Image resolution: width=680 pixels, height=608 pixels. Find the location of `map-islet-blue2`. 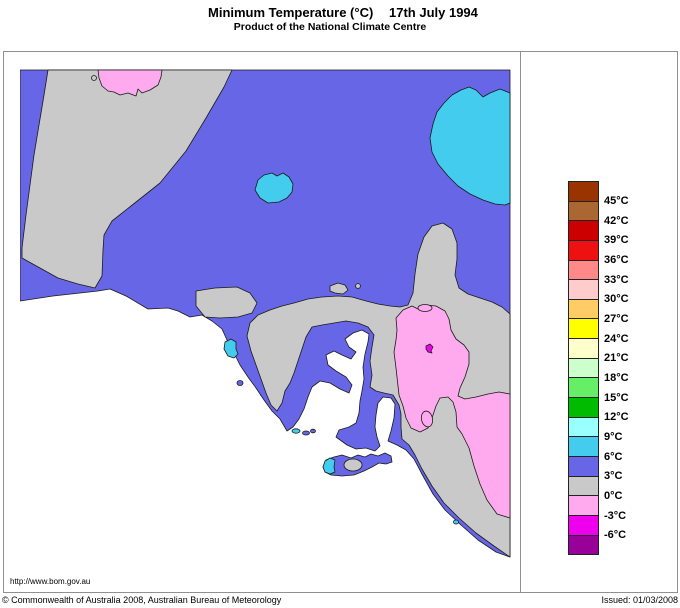

map-islet-blue2 is located at coordinates (306, 433).